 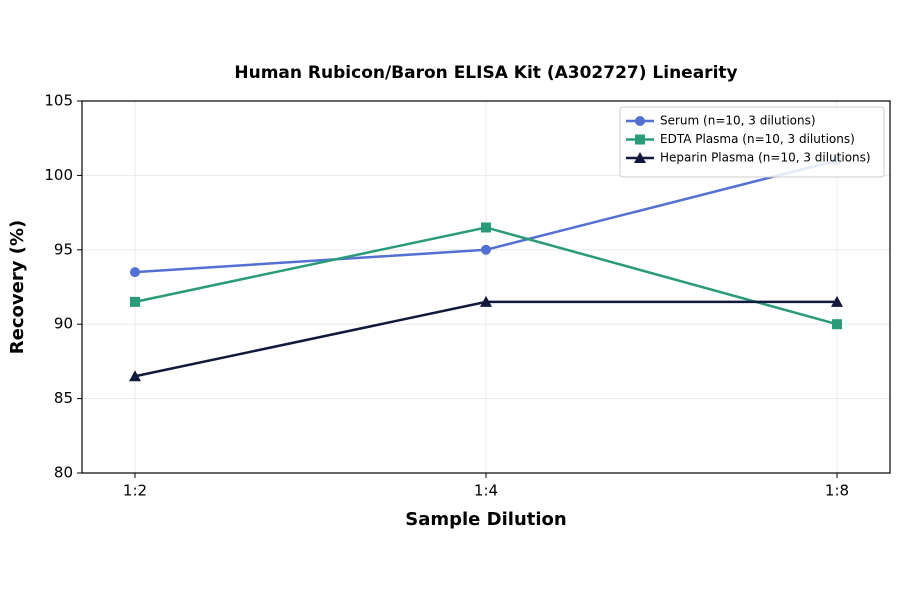 What do you see at coordinates (63, 249) in the screenshot?
I see `y-tick-label: 95` at bounding box center [63, 249].